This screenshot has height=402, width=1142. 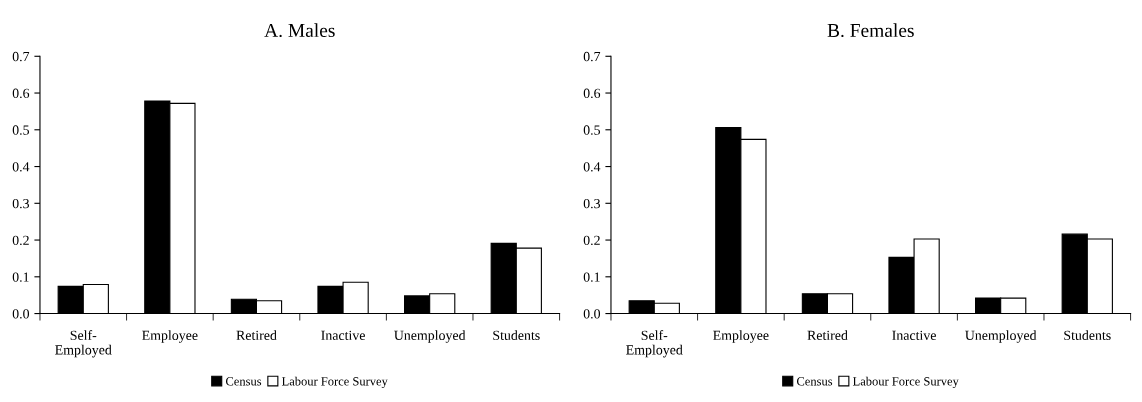 What do you see at coordinates (299, 30) in the screenshot?
I see `chart-title: A. Males` at bounding box center [299, 30].